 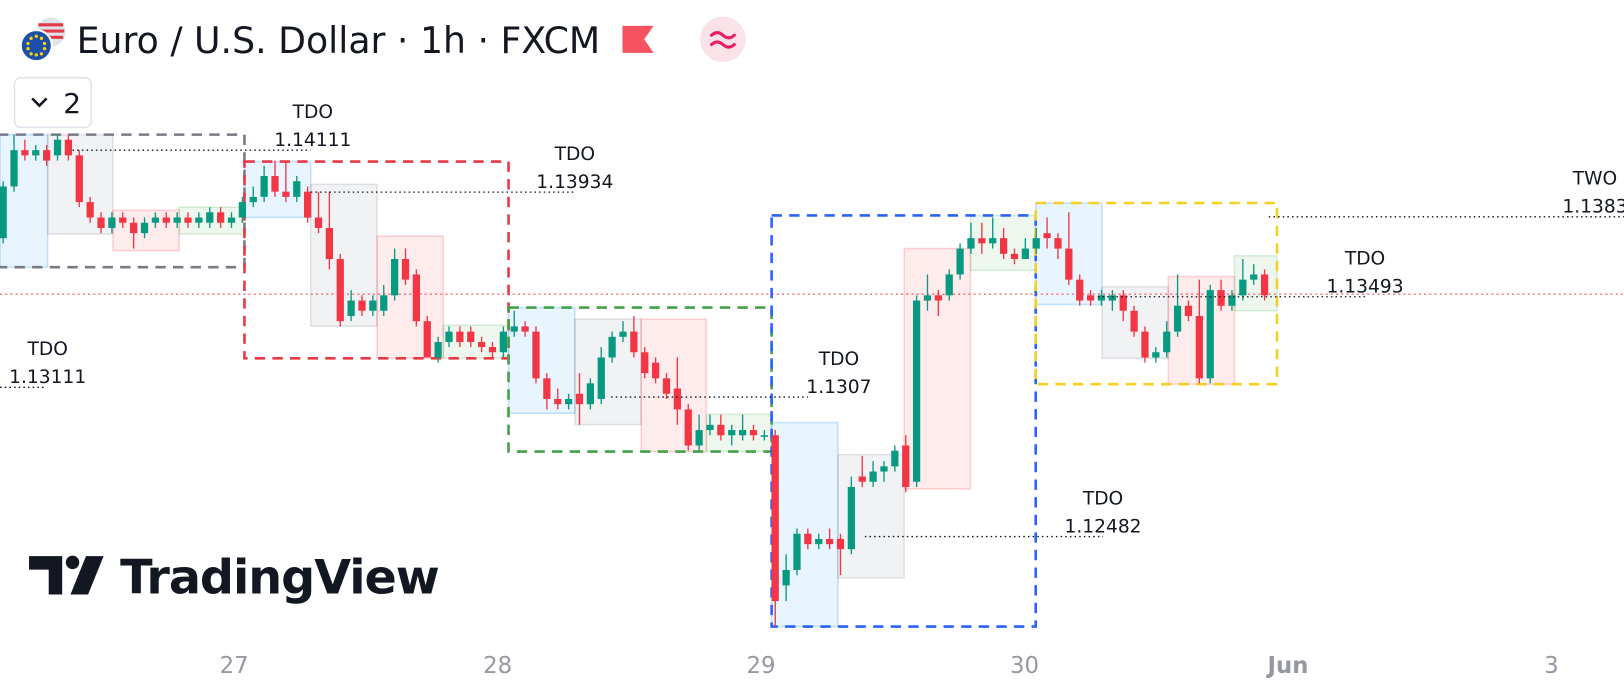 I want to click on indicator-badge, so click(x=723, y=39).